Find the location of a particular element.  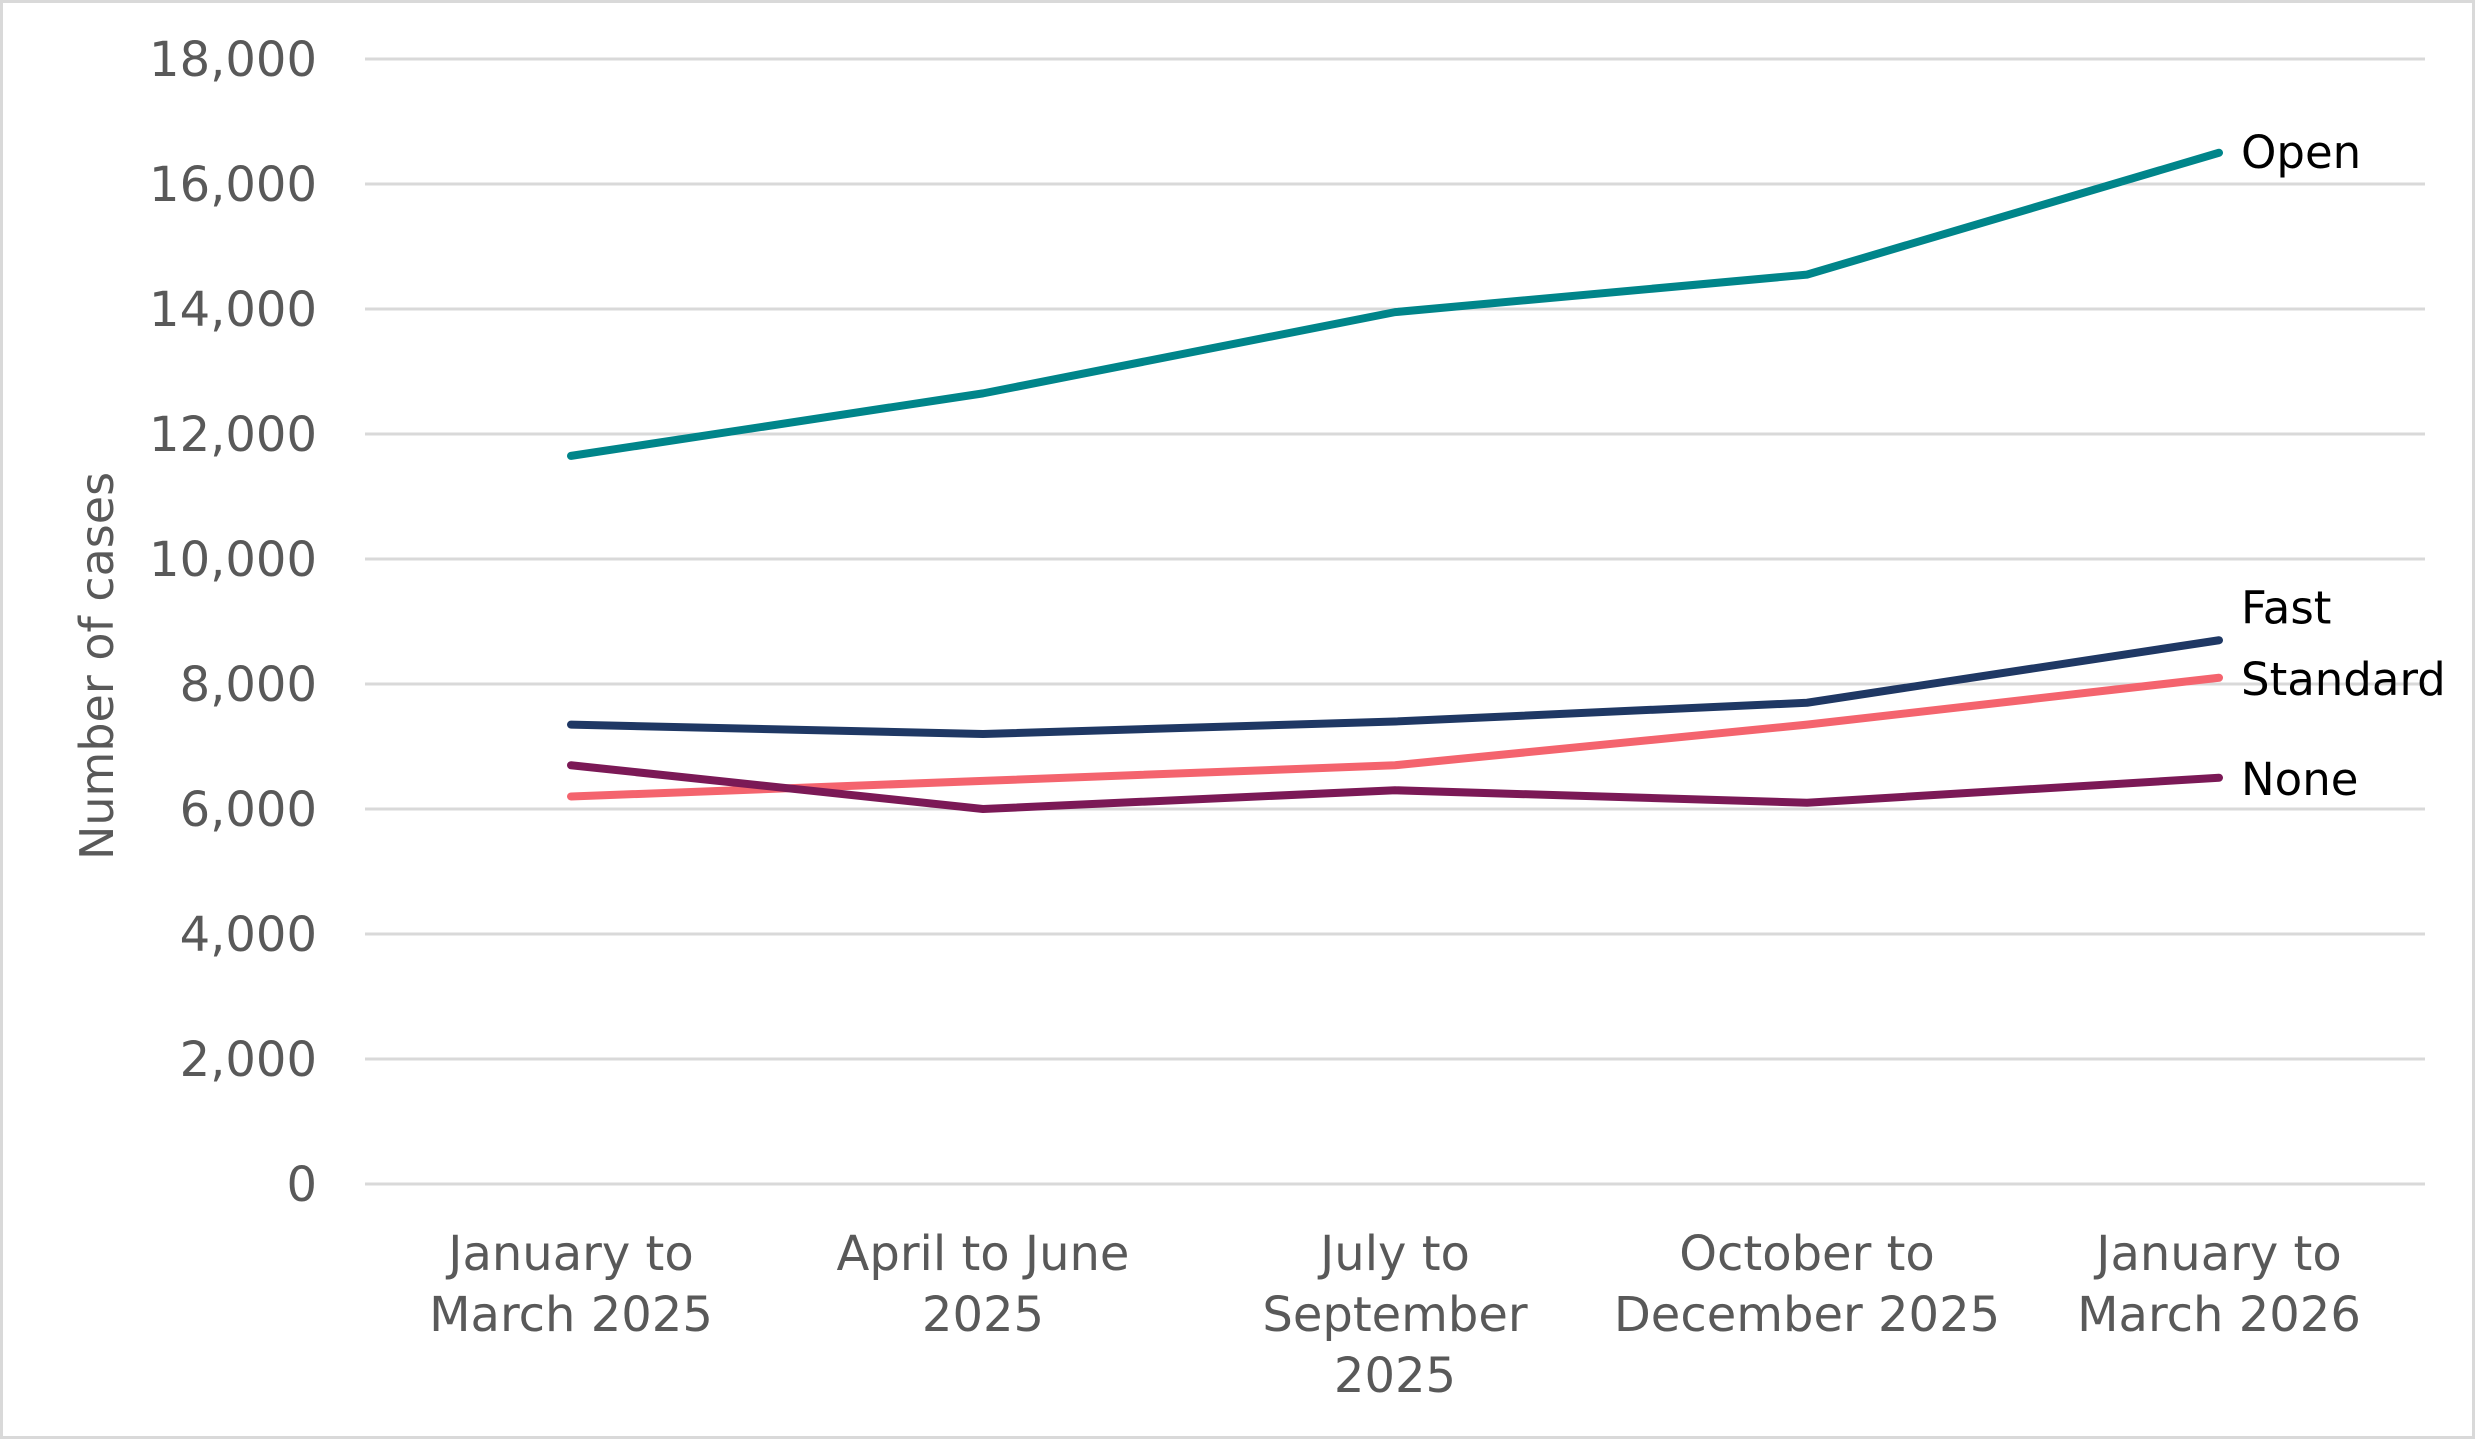

series-line-fast is located at coordinates (1395, 687).